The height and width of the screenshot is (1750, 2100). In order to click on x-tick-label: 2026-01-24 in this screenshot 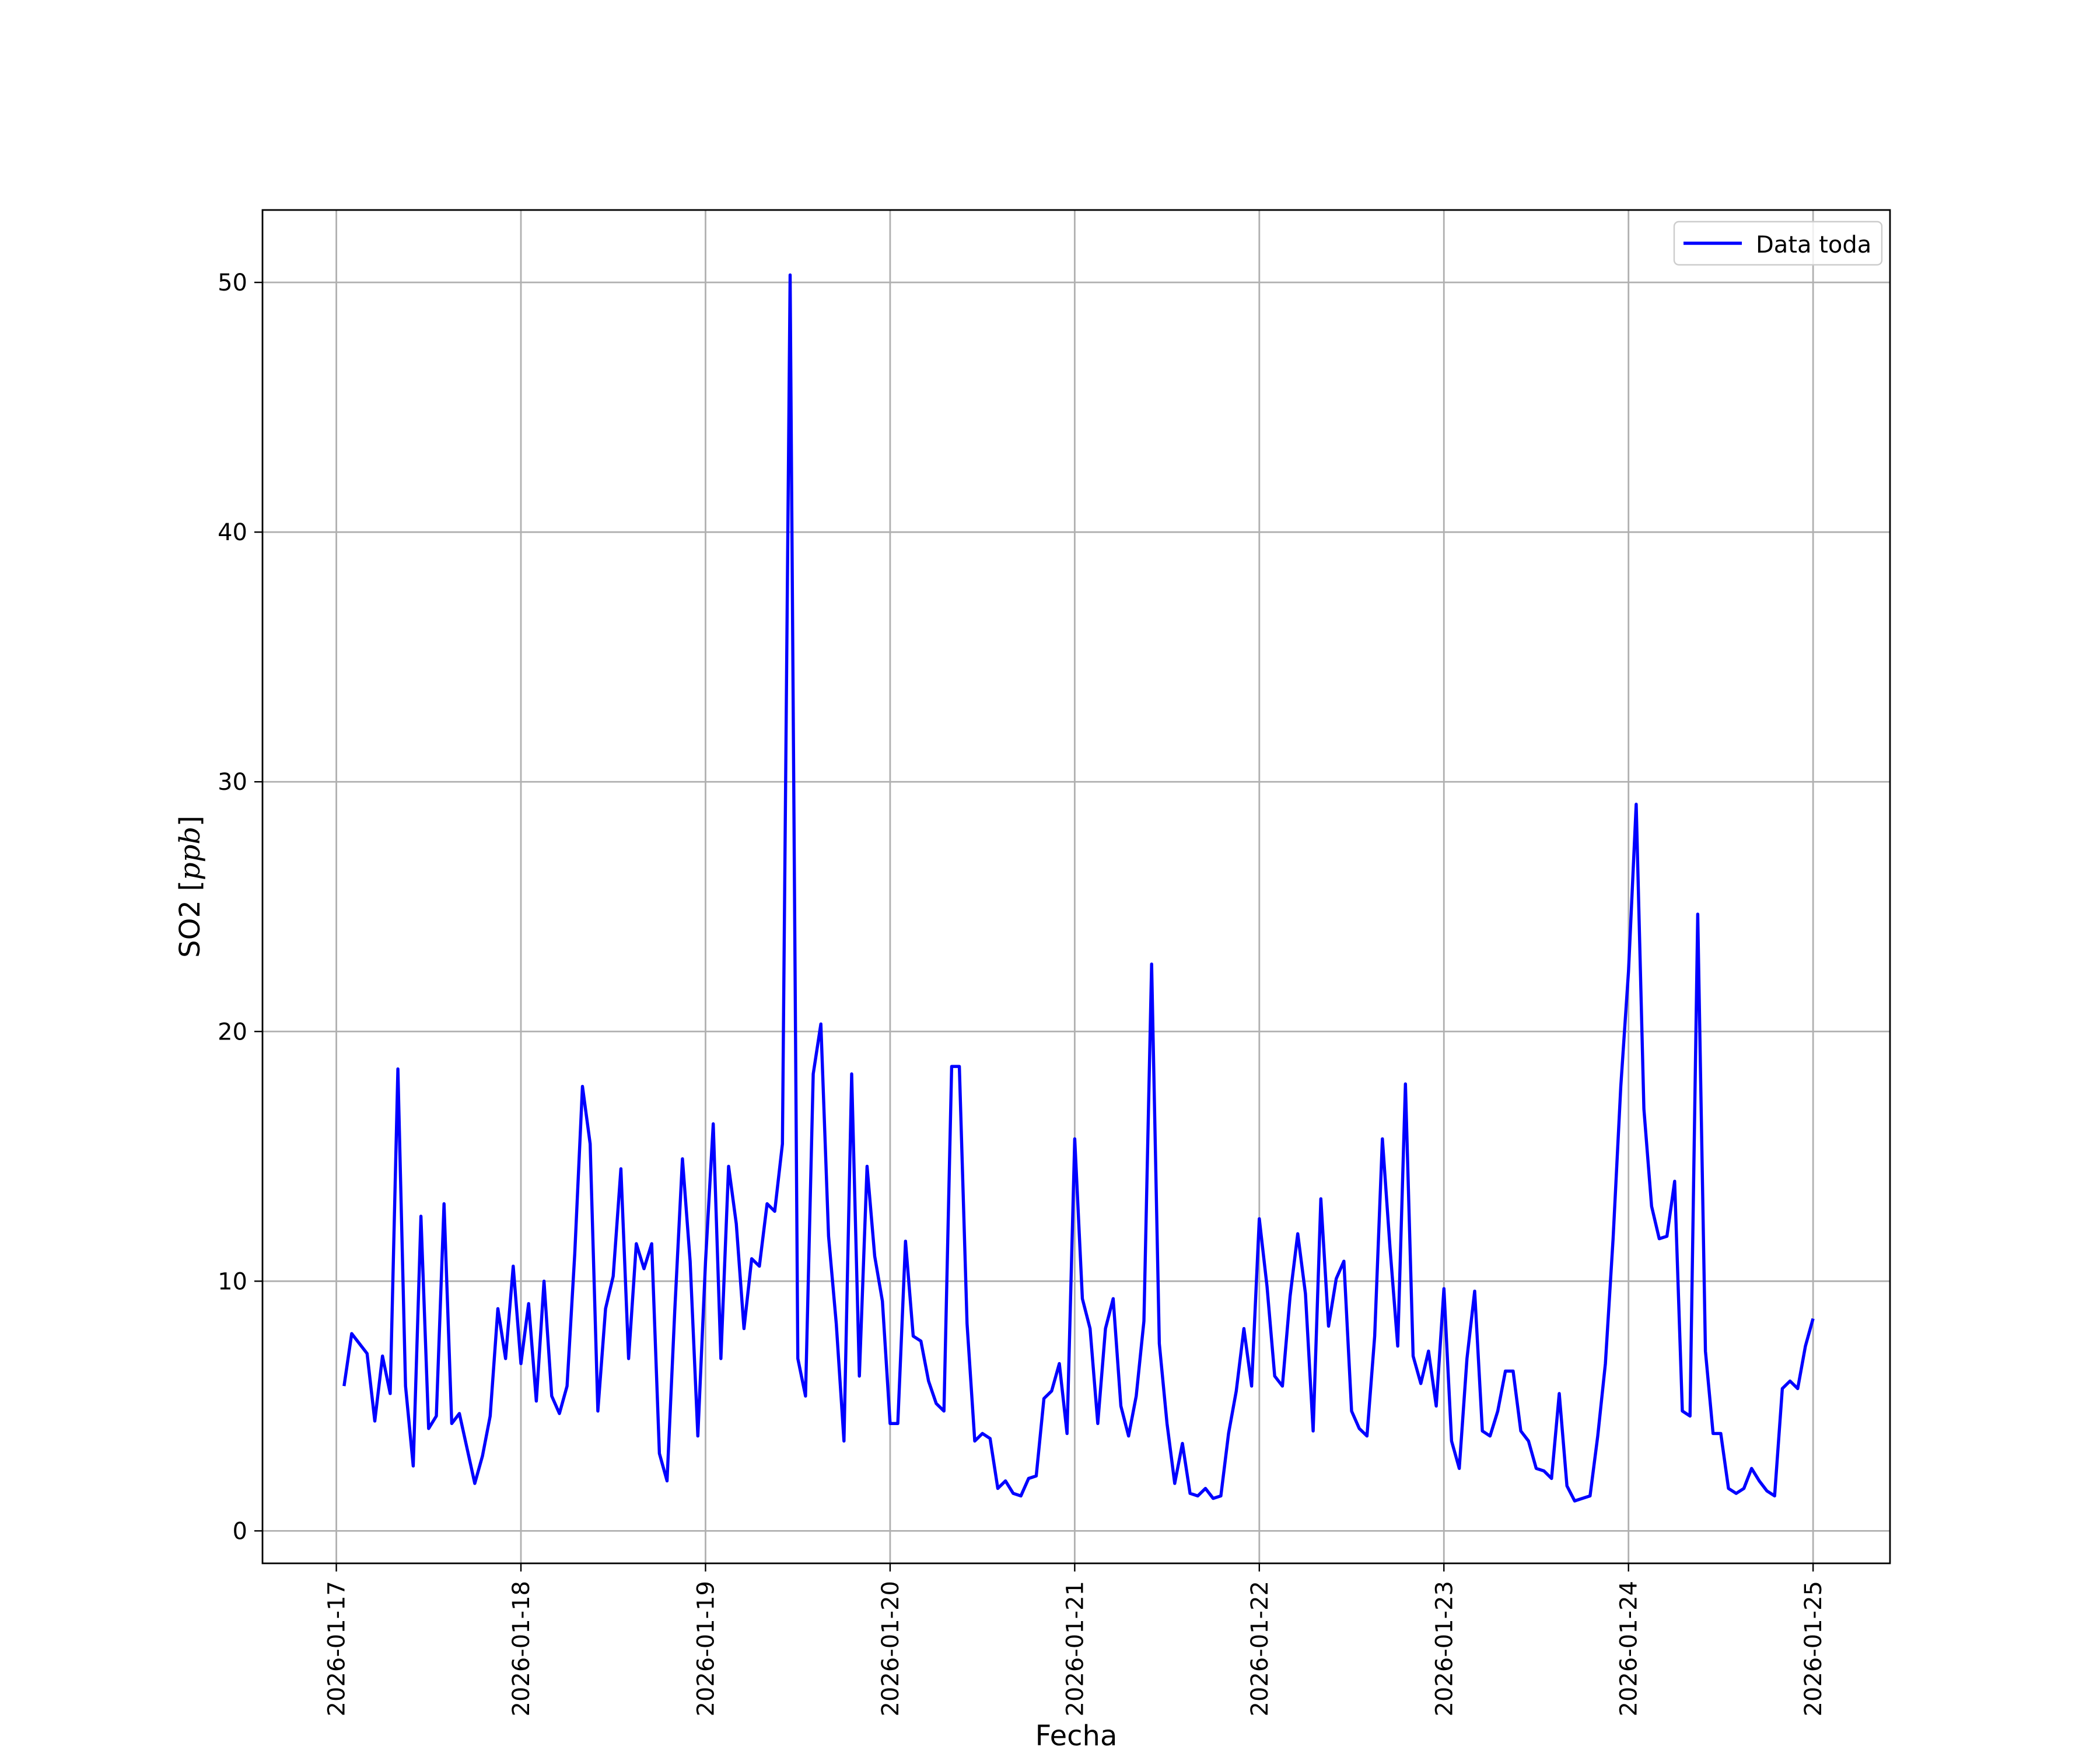, I will do `click(1629, 1648)`.